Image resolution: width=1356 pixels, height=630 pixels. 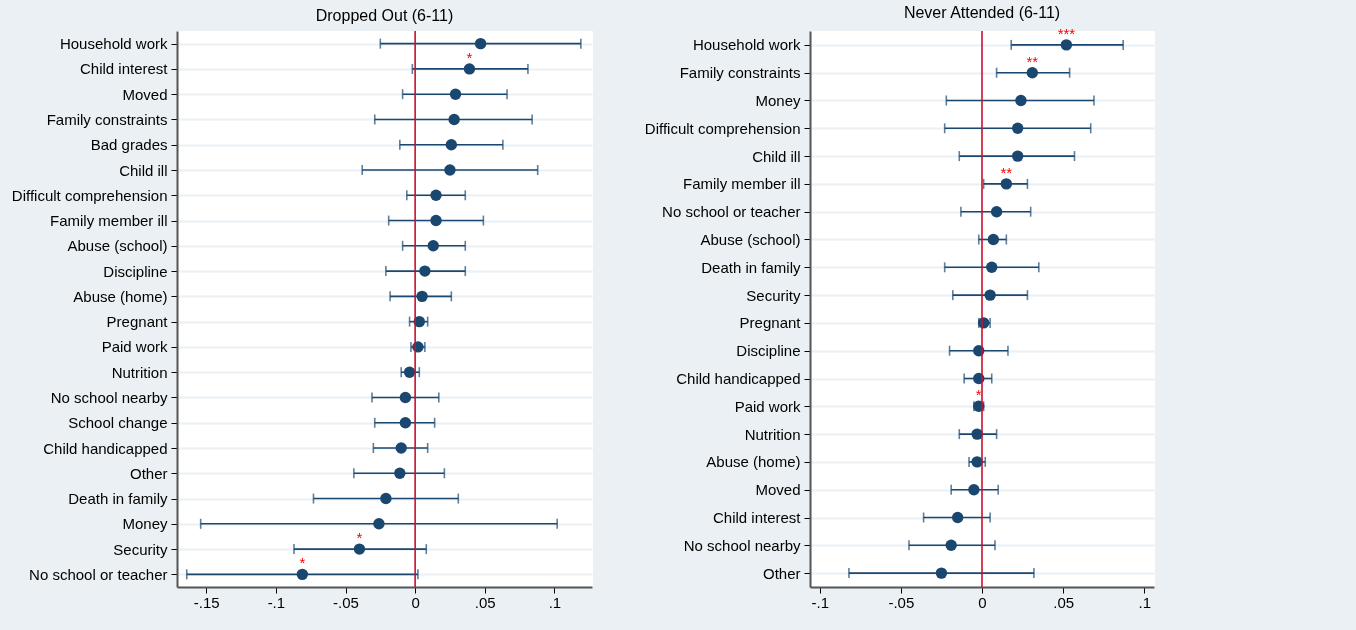 What do you see at coordinates (129, 145) in the screenshot?
I see `y-tick-label: Bad grades` at bounding box center [129, 145].